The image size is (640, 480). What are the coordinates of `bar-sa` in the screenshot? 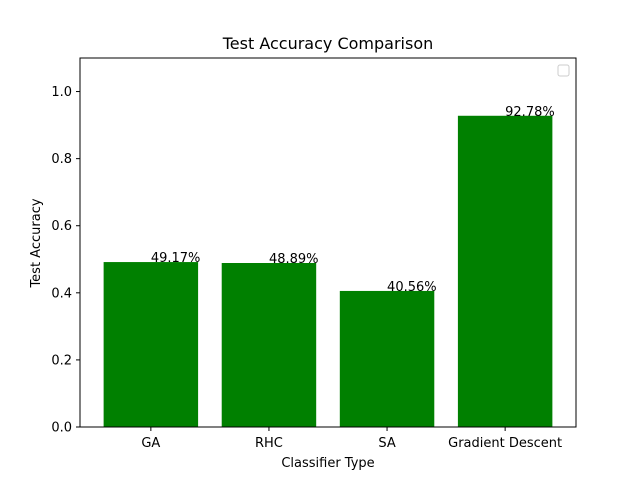 It's located at (387, 358).